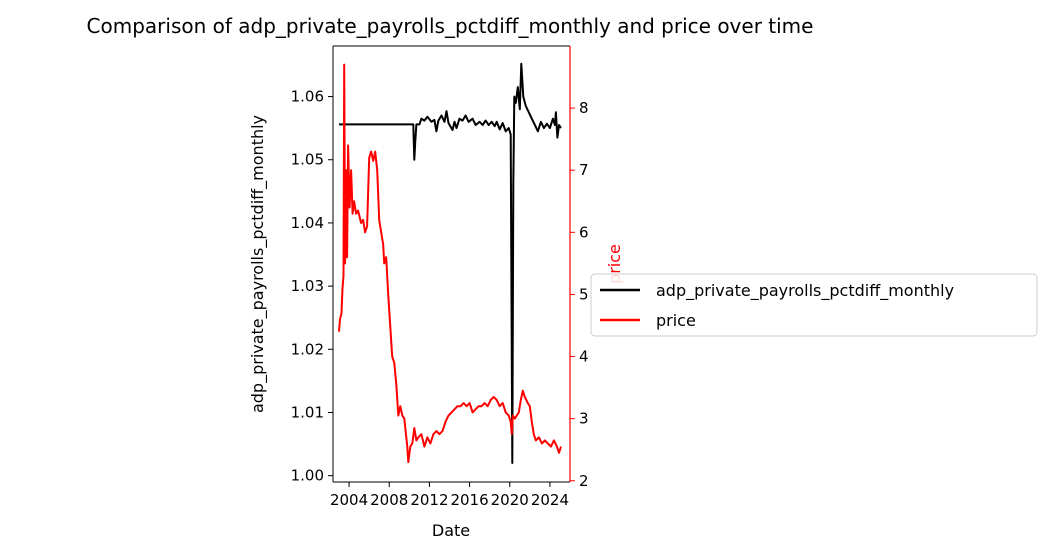 The image size is (1052, 554). What do you see at coordinates (584, 232) in the screenshot?
I see `right-y-tick-label: 6` at bounding box center [584, 232].